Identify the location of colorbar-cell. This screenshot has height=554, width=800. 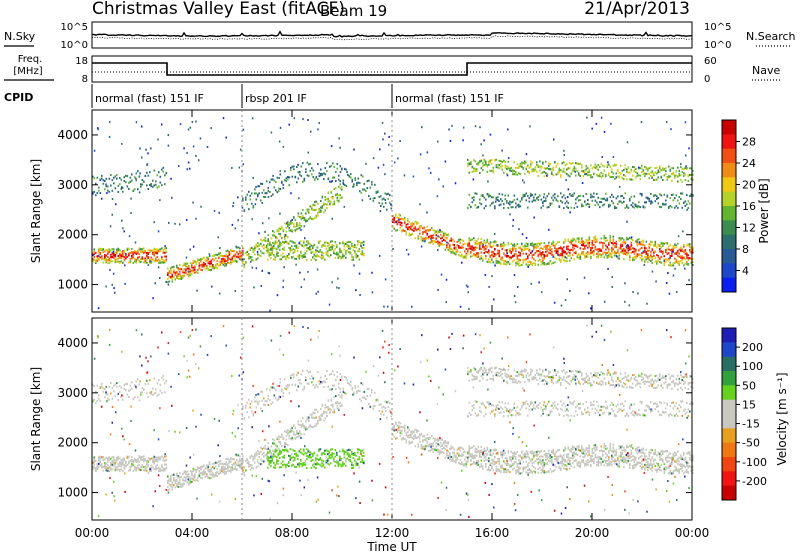
(729, 228).